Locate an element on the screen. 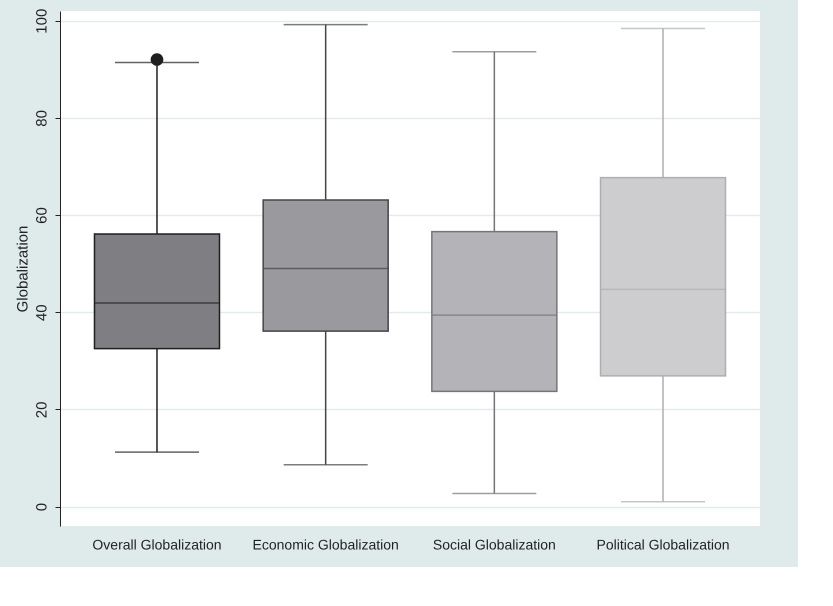 The height and width of the screenshot is (606, 833). x-tick-label: Political Globalization is located at coordinates (663, 544).